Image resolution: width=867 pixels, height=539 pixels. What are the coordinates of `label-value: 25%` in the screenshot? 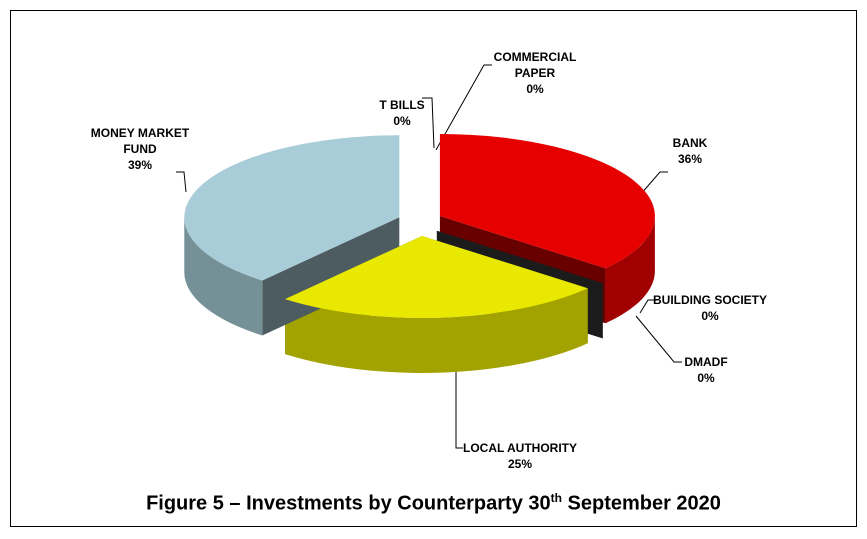 It's located at (520, 464).